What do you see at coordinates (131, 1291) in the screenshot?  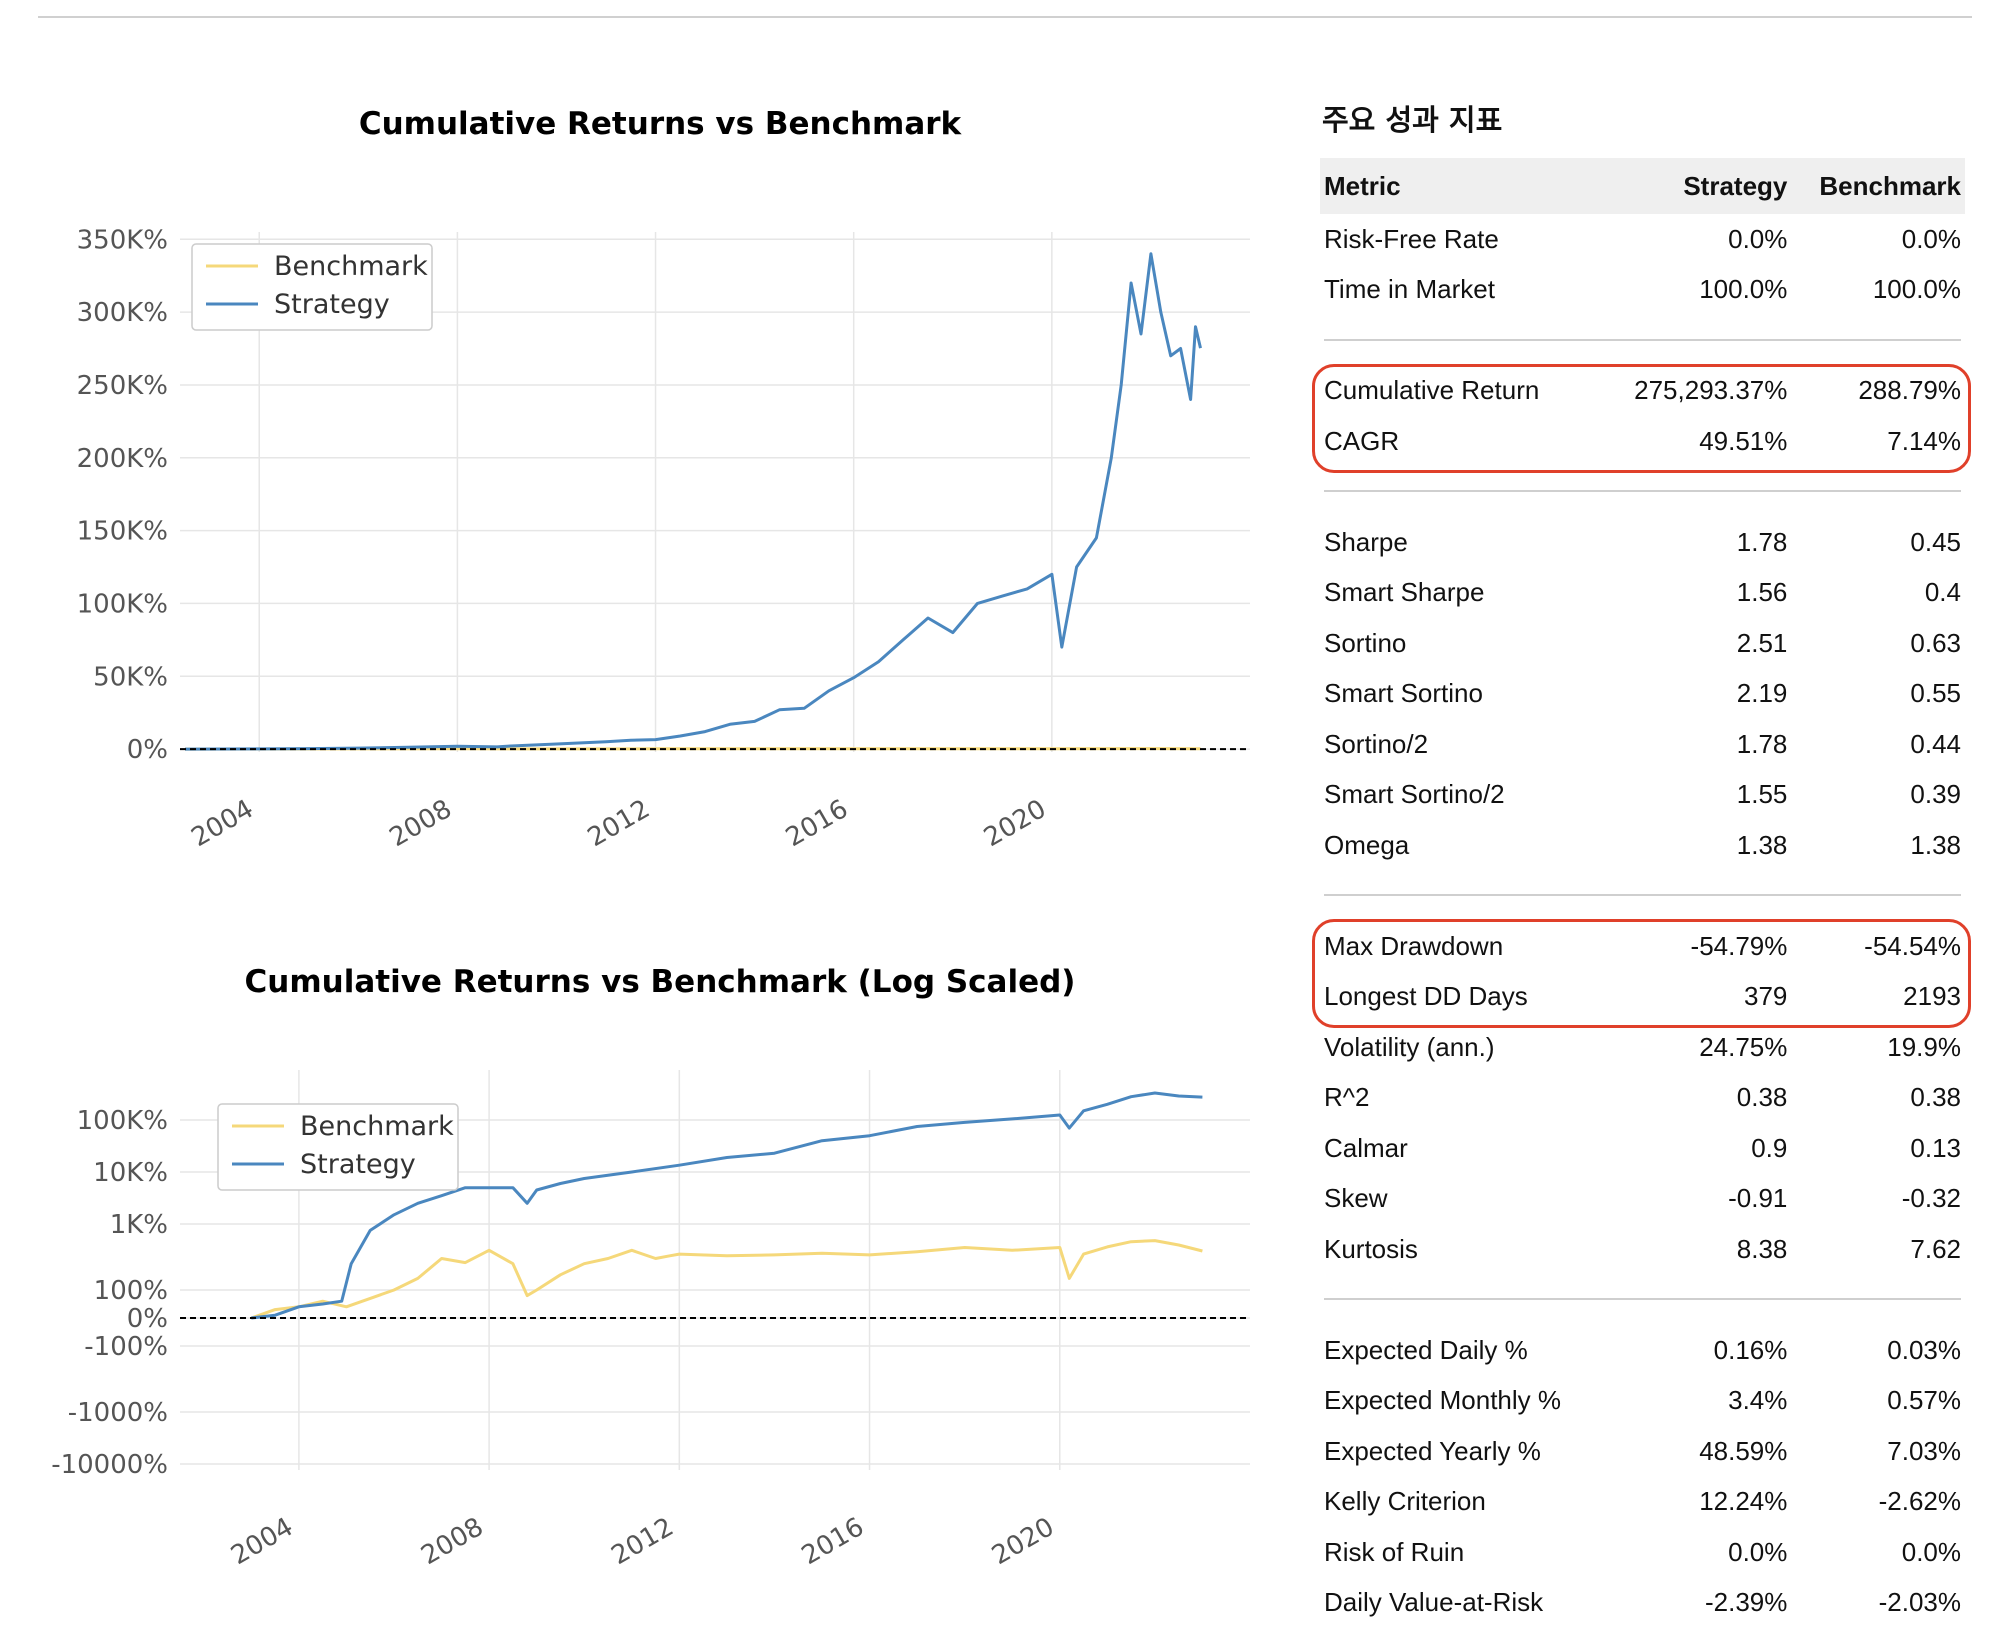 I see `y-tick-label: 100%` at bounding box center [131, 1291].